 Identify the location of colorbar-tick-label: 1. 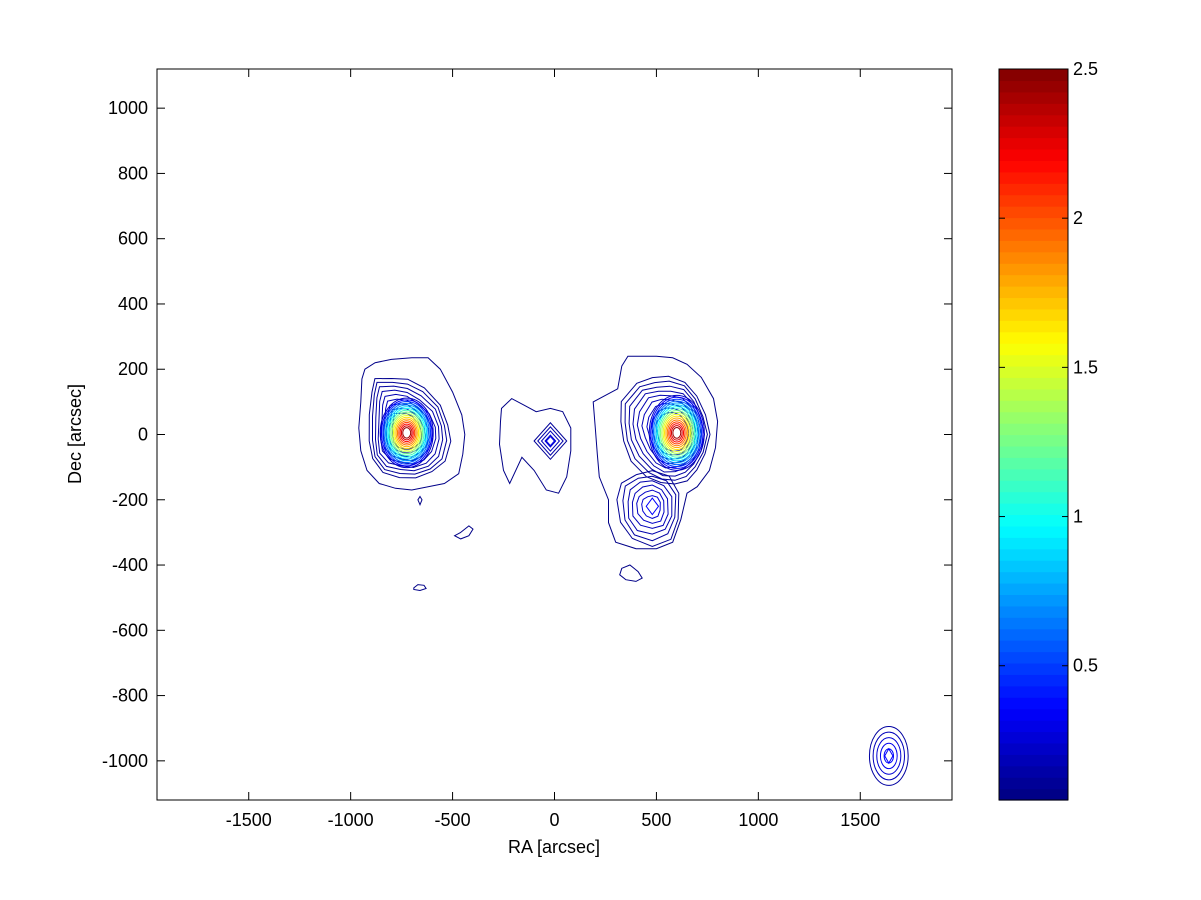
(1078, 517).